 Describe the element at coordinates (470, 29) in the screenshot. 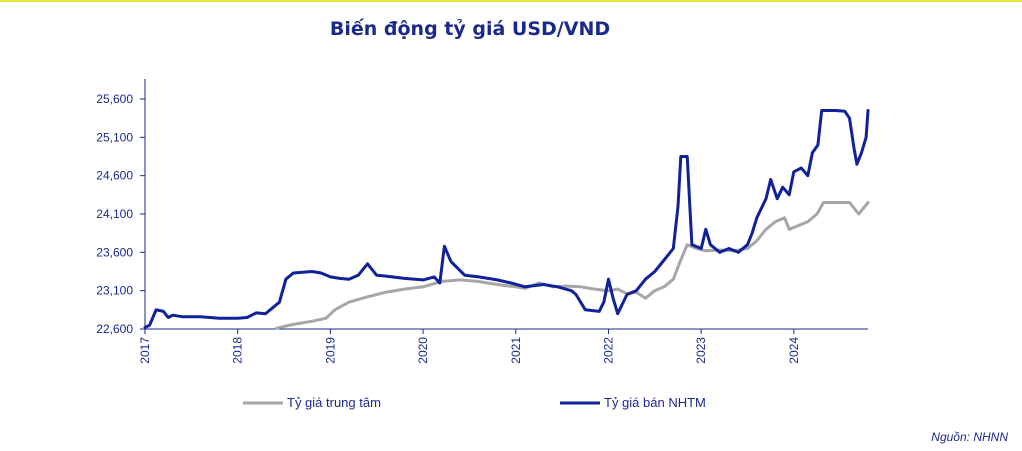

I see `chart-title: Biến động tỷ giá USD/VND` at that location.